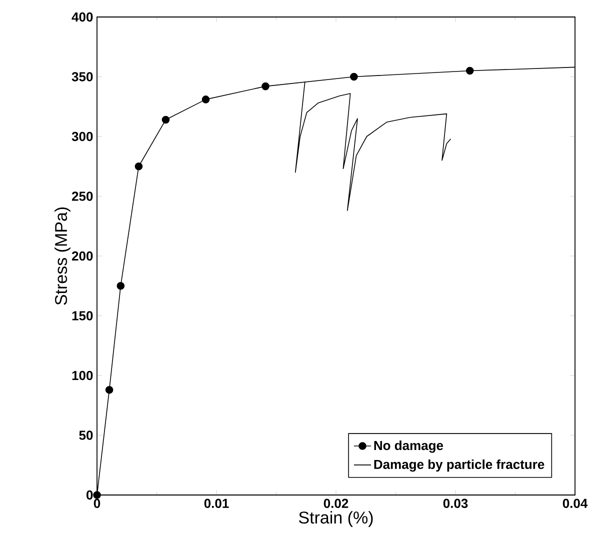  I want to click on y-tick-label: 50, so click(86, 435).